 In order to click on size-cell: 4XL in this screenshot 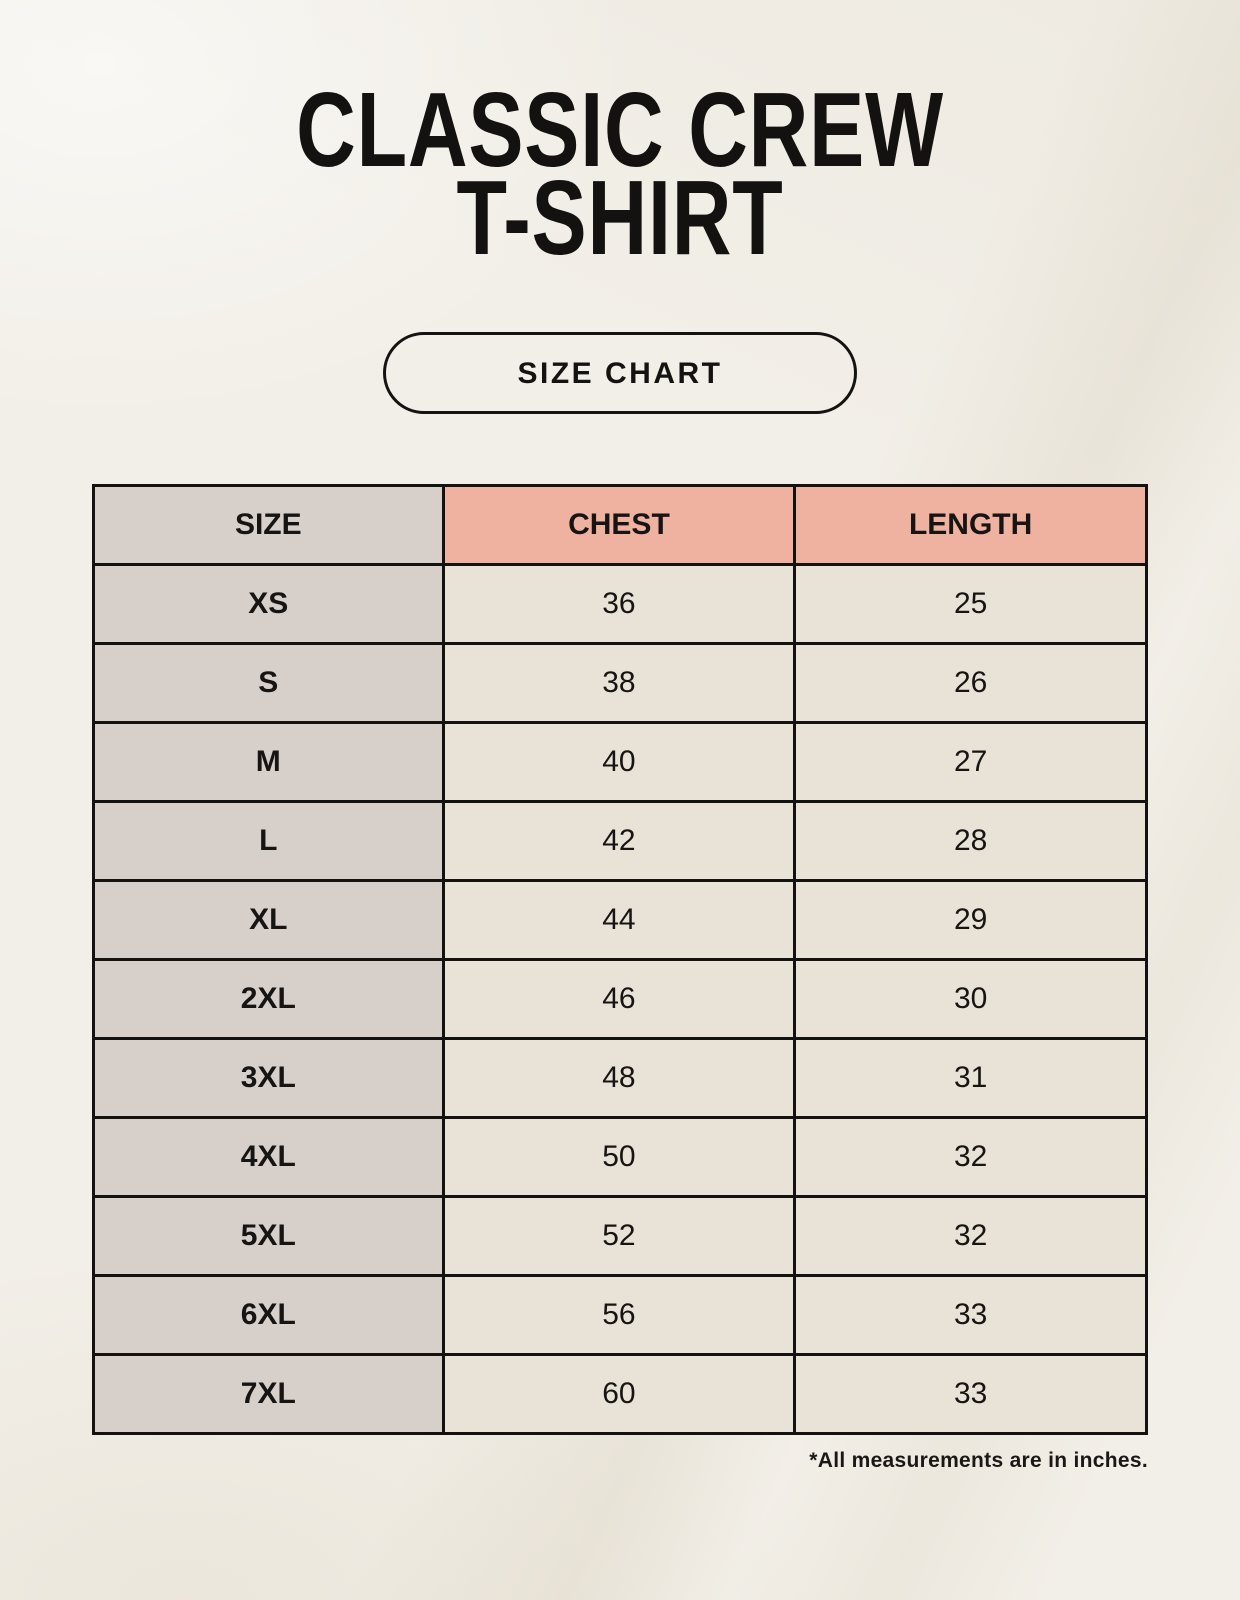, I will do `click(268, 1157)`.